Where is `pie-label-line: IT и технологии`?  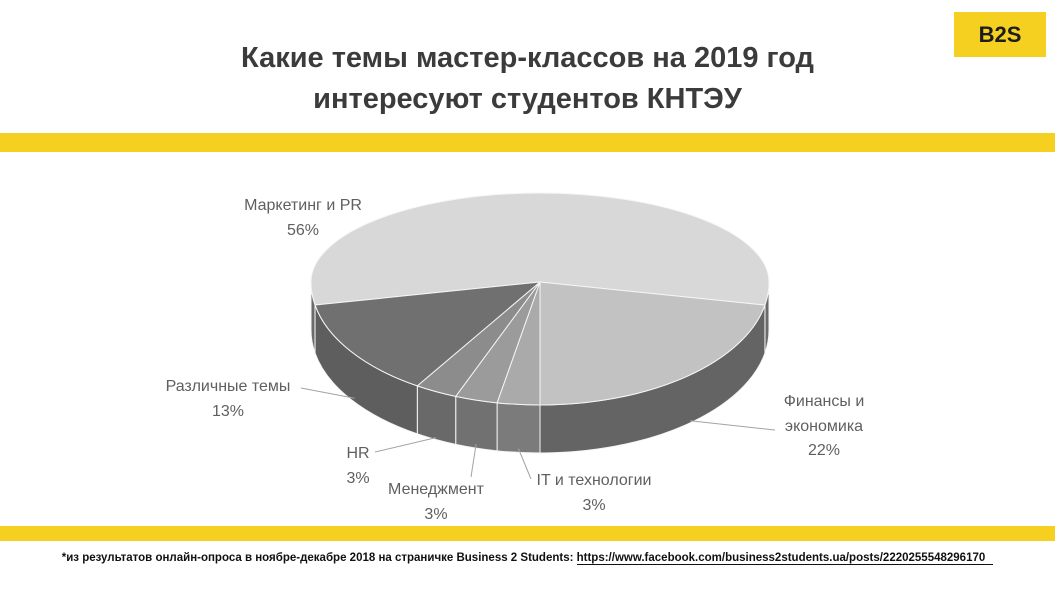 pie-label-line: IT и технологии is located at coordinates (594, 480).